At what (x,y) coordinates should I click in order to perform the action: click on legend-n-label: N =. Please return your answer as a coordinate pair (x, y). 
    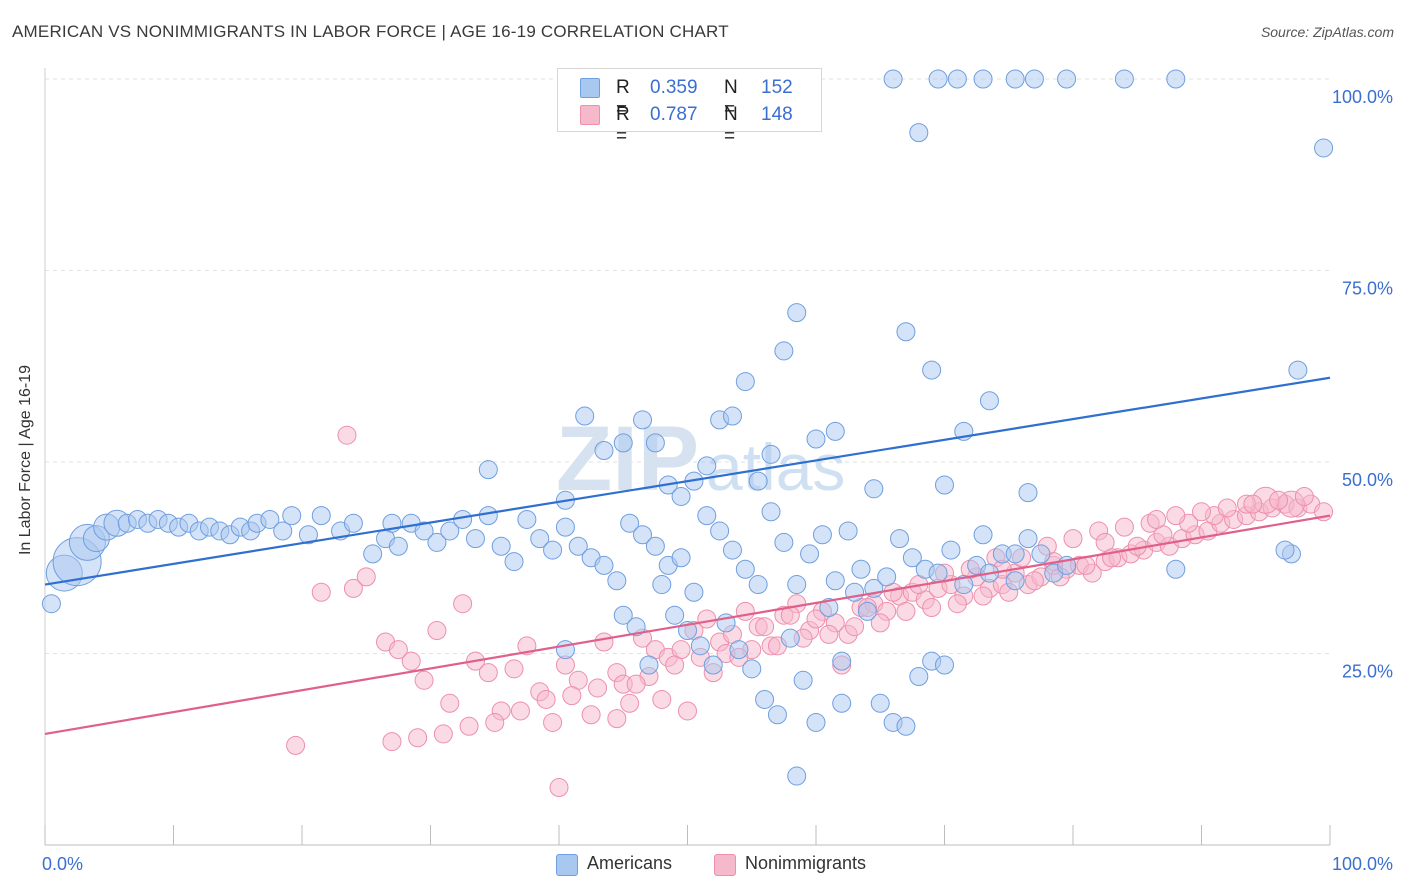
    Looking at the image, I should click on (731, 125).